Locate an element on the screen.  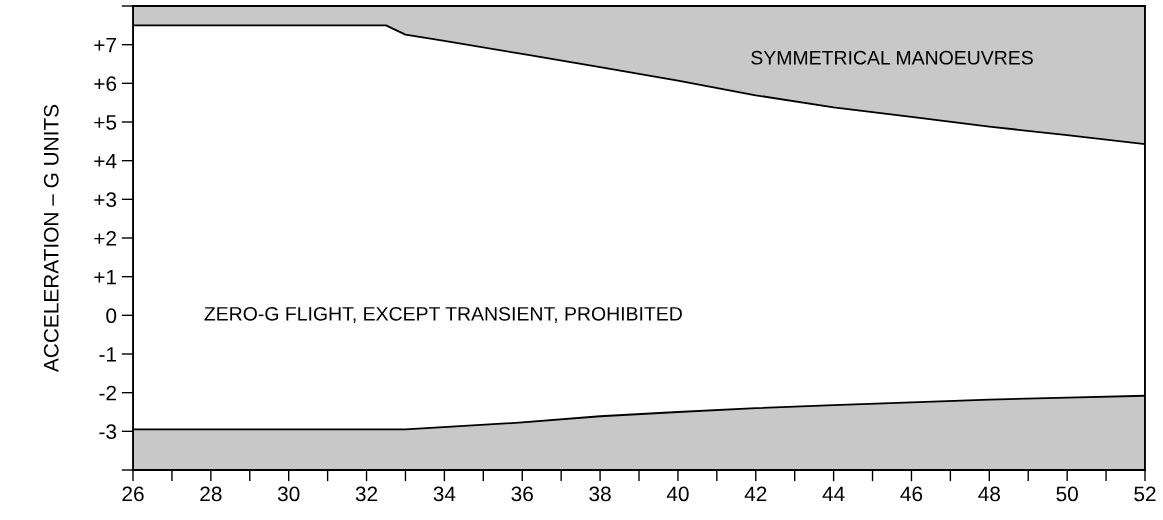
x-tick-label: 34 is located at coordinates (444, 494).